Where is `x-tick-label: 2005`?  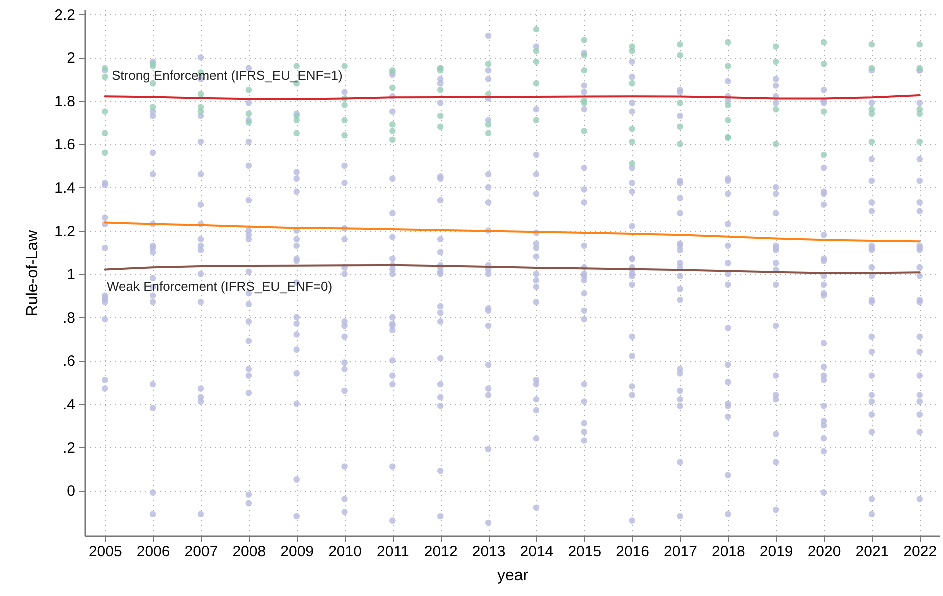 x-tick-label: 2005 is located at coordinates (105, 552).